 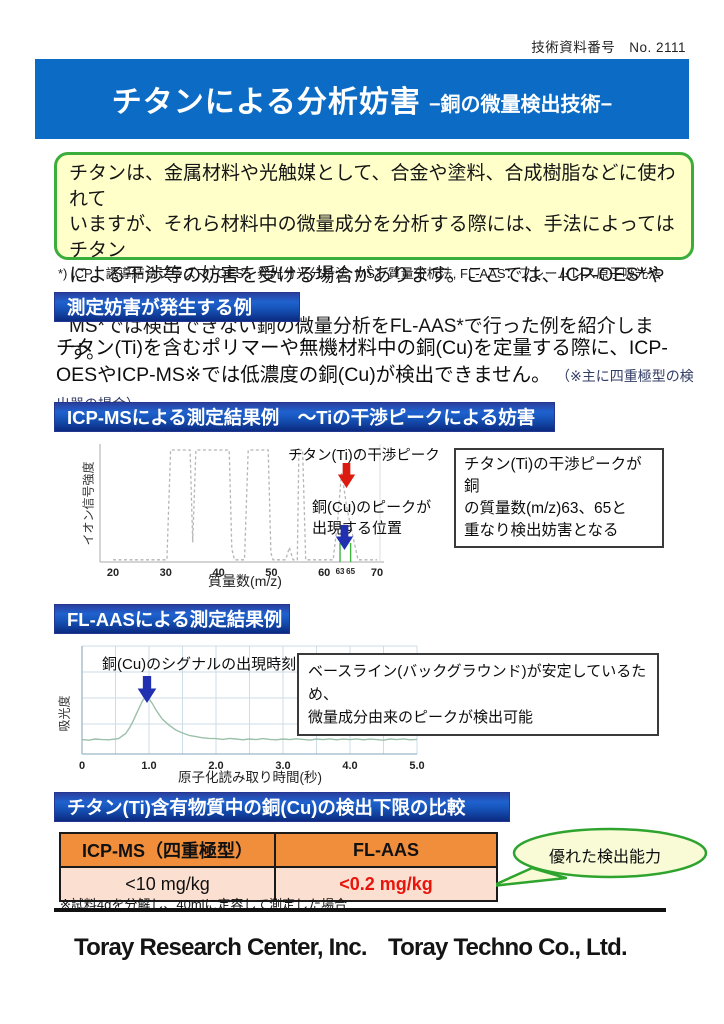 I want to click on doc-number: 技術資料番号 No. 2111, so click(x=608, y=47).